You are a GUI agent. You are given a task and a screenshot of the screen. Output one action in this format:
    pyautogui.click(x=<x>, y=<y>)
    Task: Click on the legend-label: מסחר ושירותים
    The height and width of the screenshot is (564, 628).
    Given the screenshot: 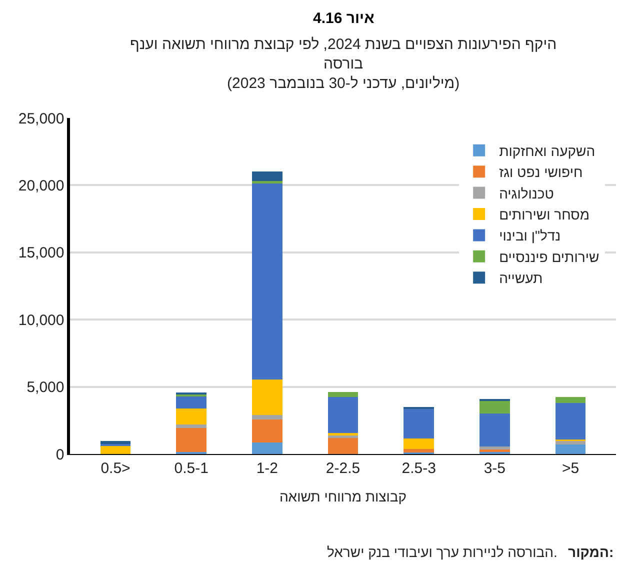 What is the action you would take?
    pyautogui.click(x=544, y=214)
    